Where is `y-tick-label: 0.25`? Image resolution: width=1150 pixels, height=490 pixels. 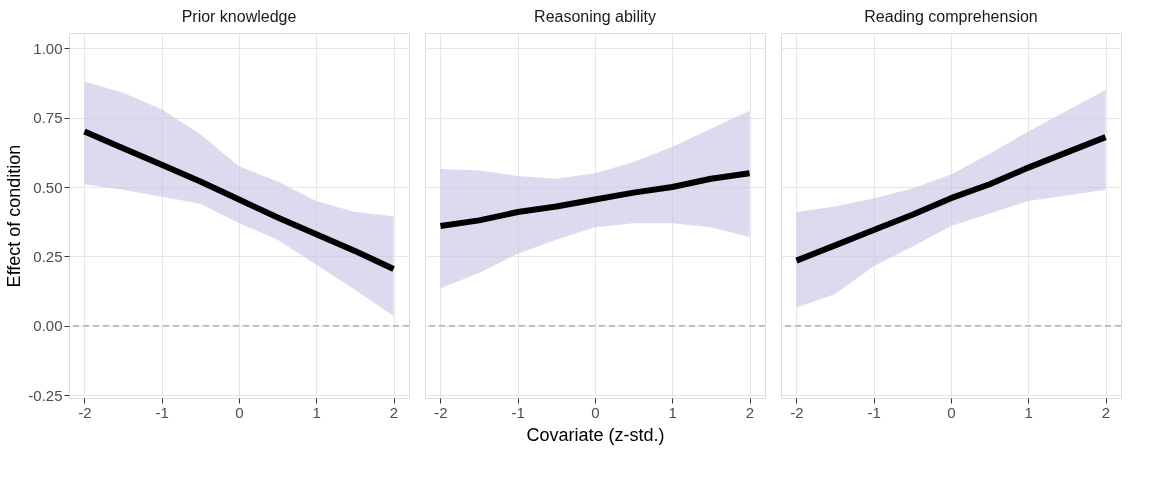
y-tick-label: 0.25 is located at coordinates (48, 256).